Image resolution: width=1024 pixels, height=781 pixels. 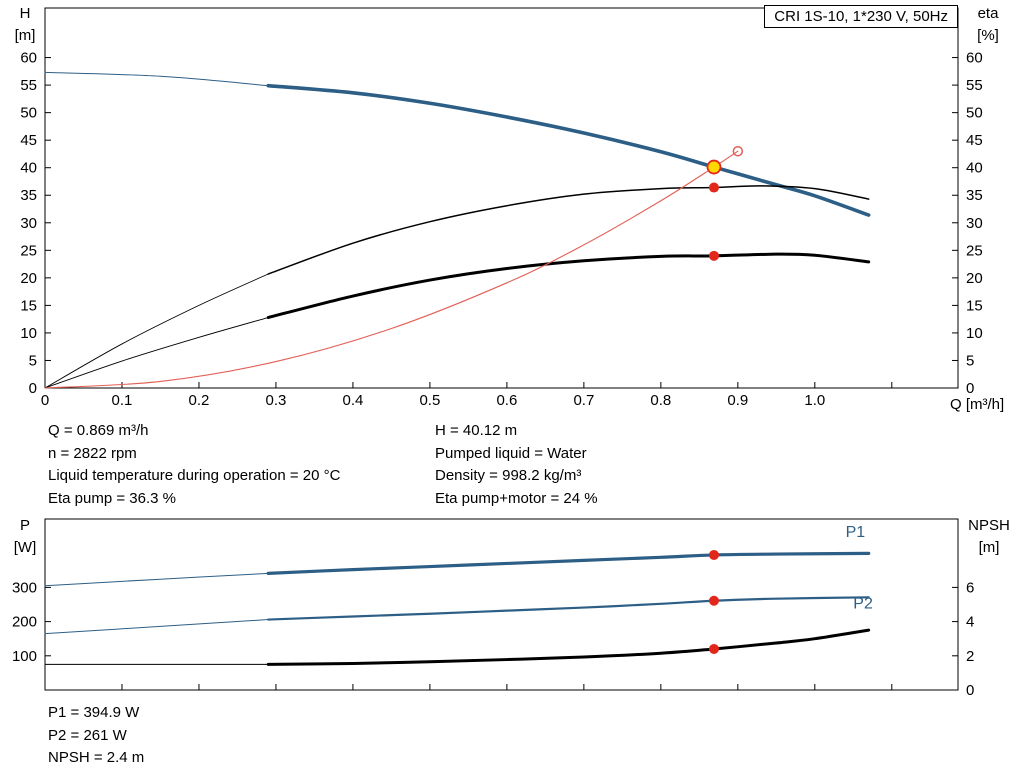 I want to click on info-pumped-liquid: Pumped liquid = Water, so click(x=511, y=453).